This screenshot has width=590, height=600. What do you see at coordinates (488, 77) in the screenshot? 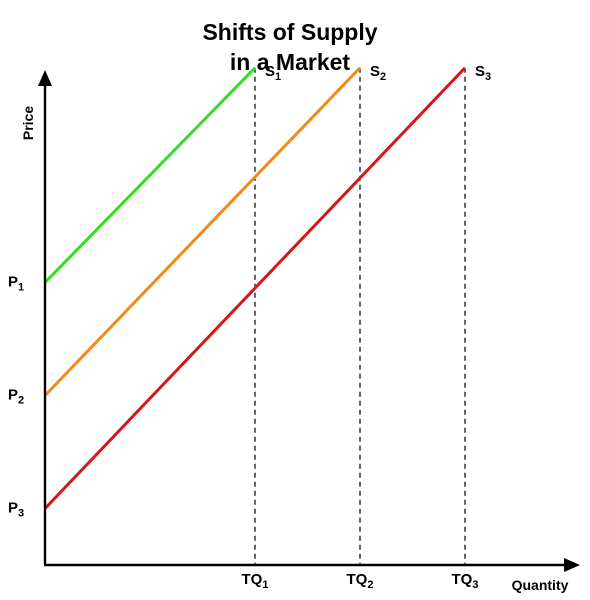
I see `series-label-subscript: 3` at bounding box center [488, 77].